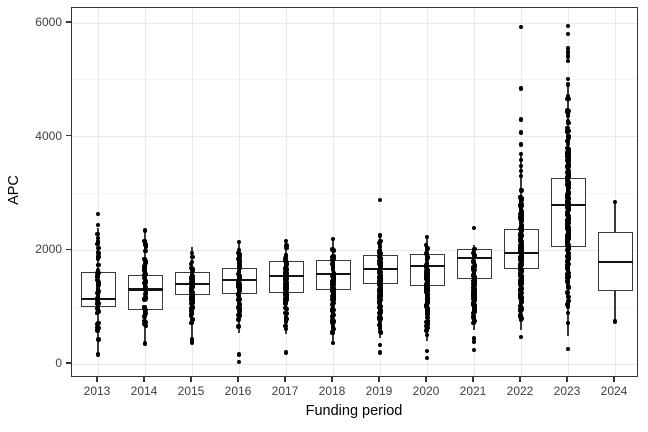 This screenshot has width=648, height=432. Describe the element at coordinates (48, 135) in the screenshot. I see `y-tick-label: 4000` at that location.